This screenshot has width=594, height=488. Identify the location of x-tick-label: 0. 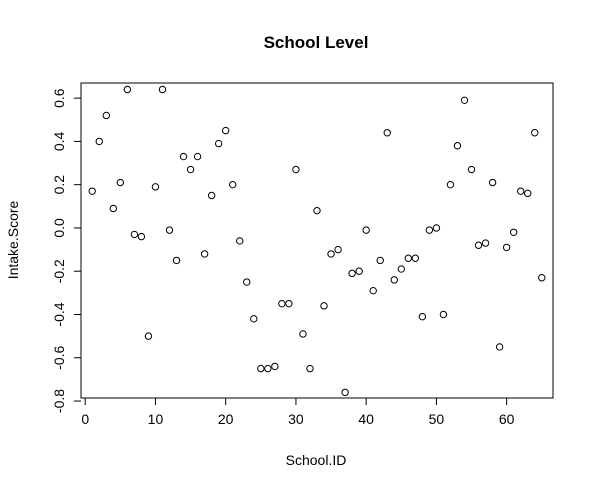
(85, 419).